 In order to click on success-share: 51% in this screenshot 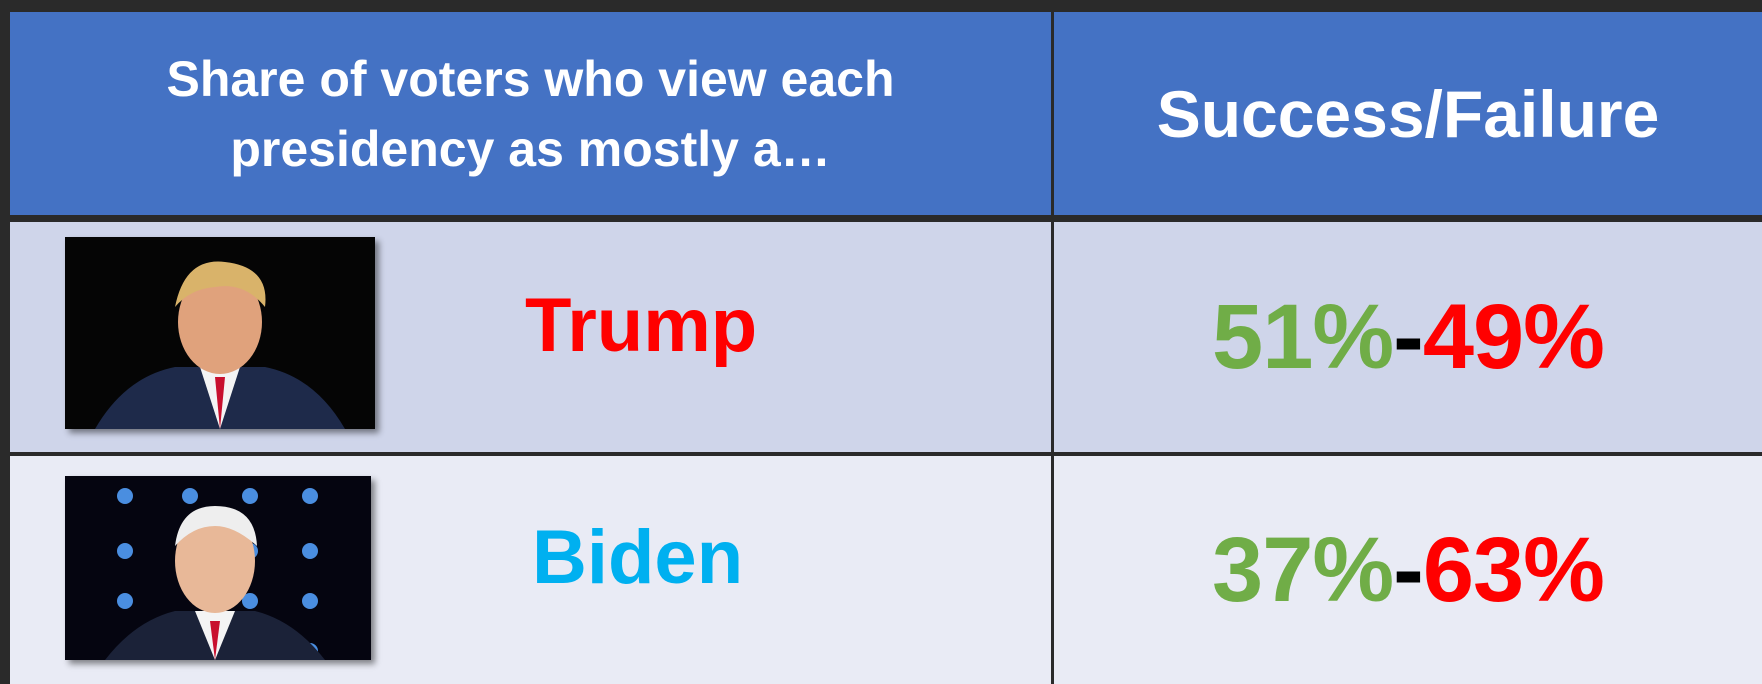, I will do `click(1303, 336)`.